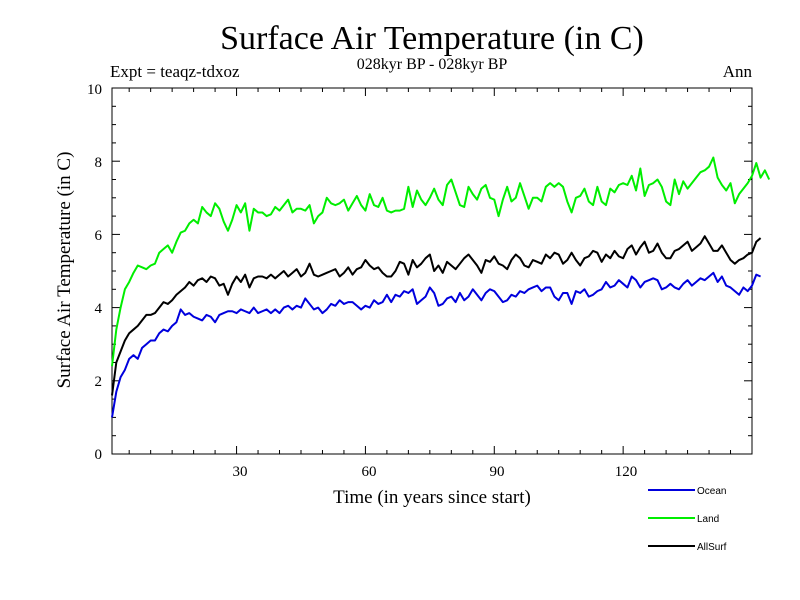  What do you see at coordinates (497, 472) in the screenshot?
I see `x-tick-label: 90` at bounding box center [497, 472].